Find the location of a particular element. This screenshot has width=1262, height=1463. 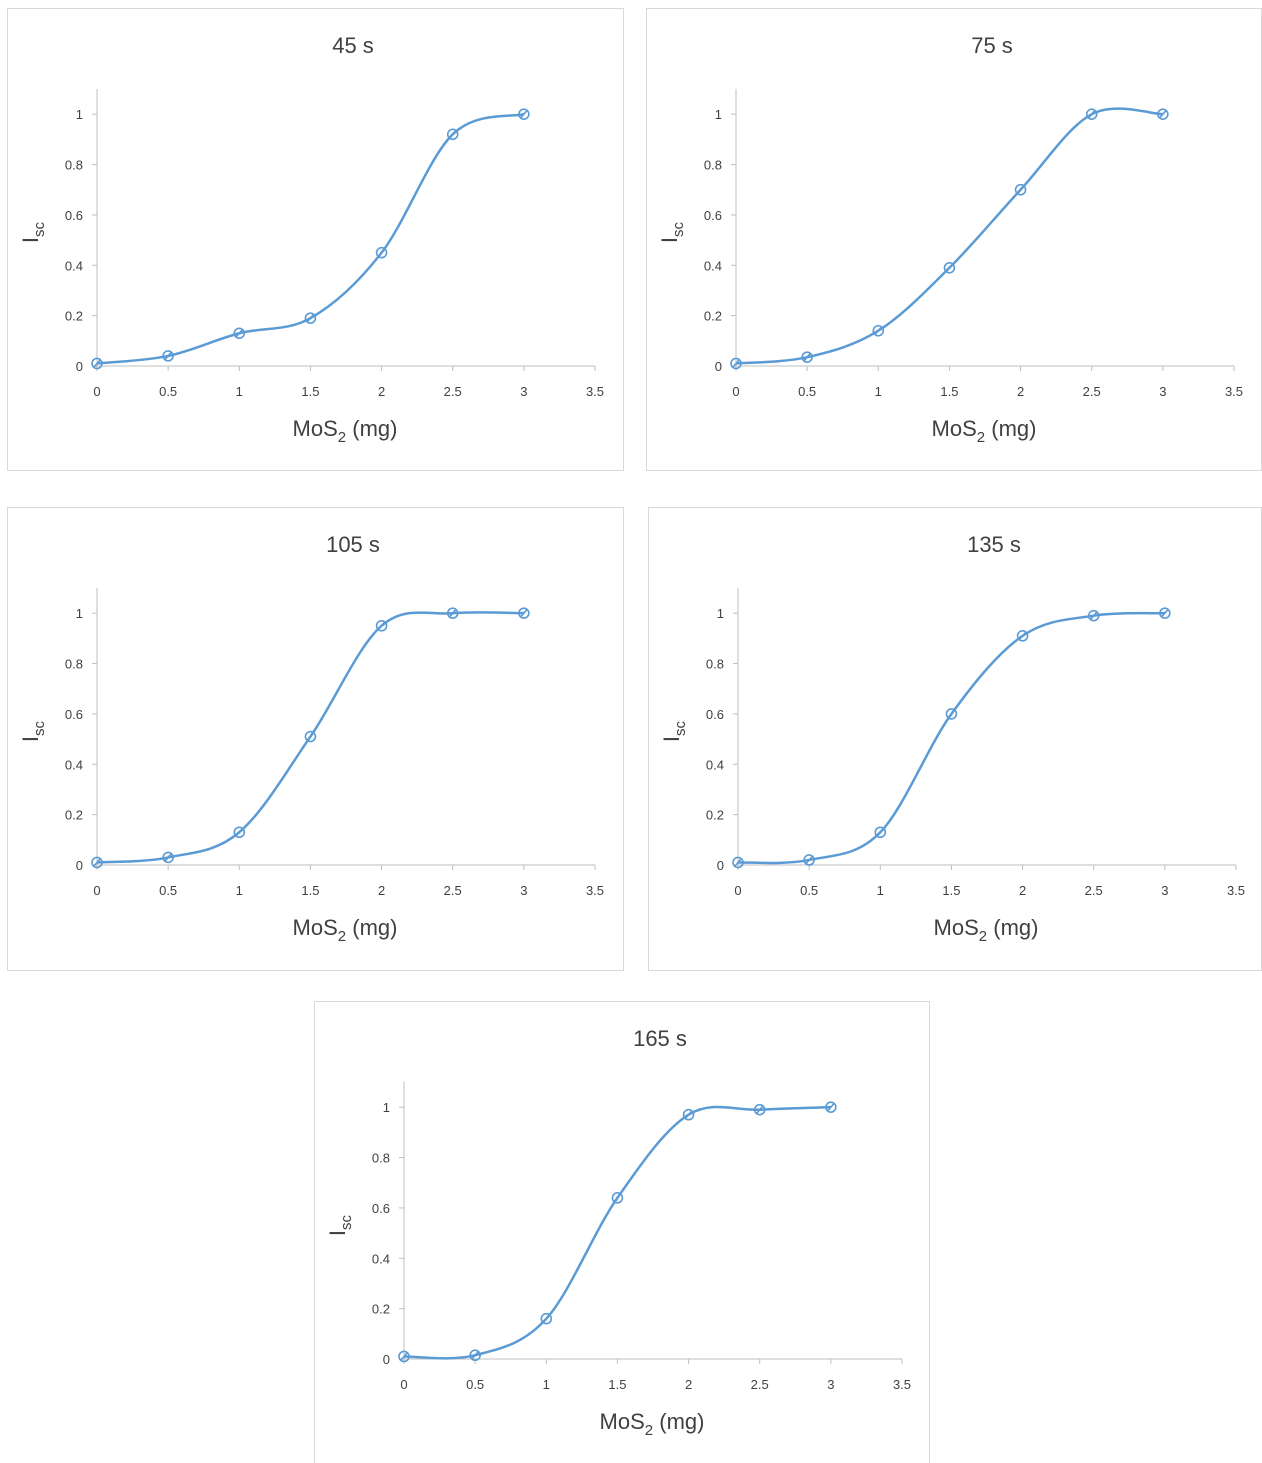

chart-title: 135 s is located at coordinates (994, 544).